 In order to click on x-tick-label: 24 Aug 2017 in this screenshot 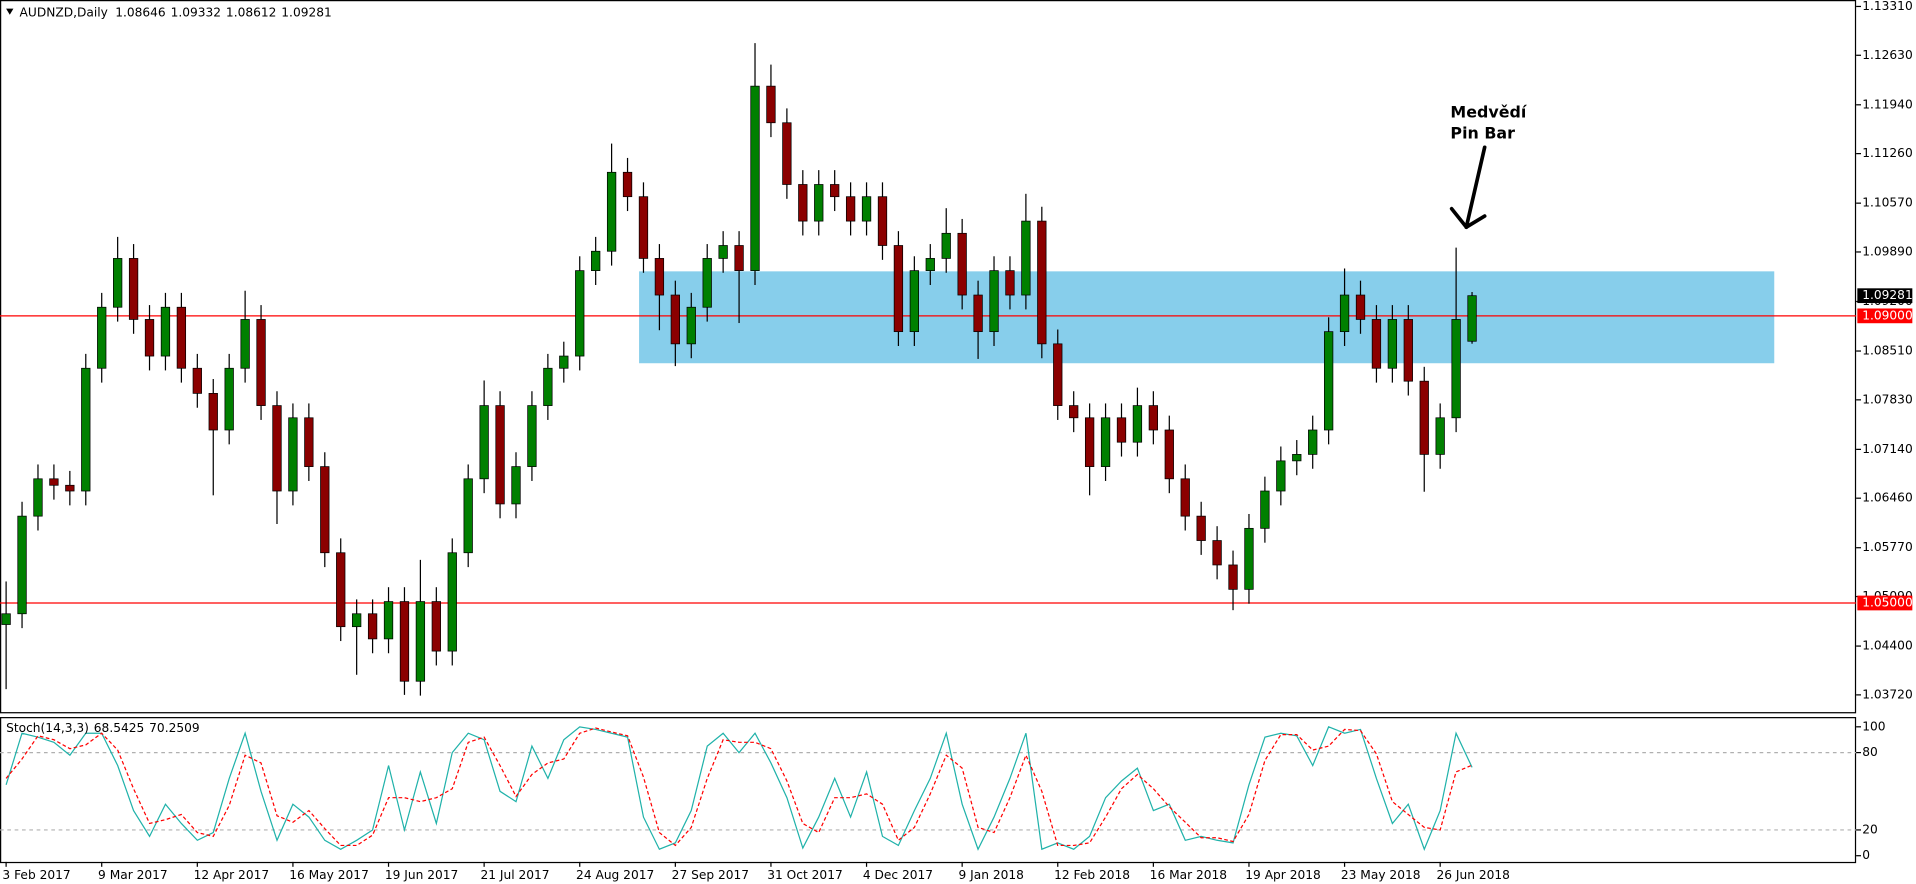, I will do `click(615, 875)`.